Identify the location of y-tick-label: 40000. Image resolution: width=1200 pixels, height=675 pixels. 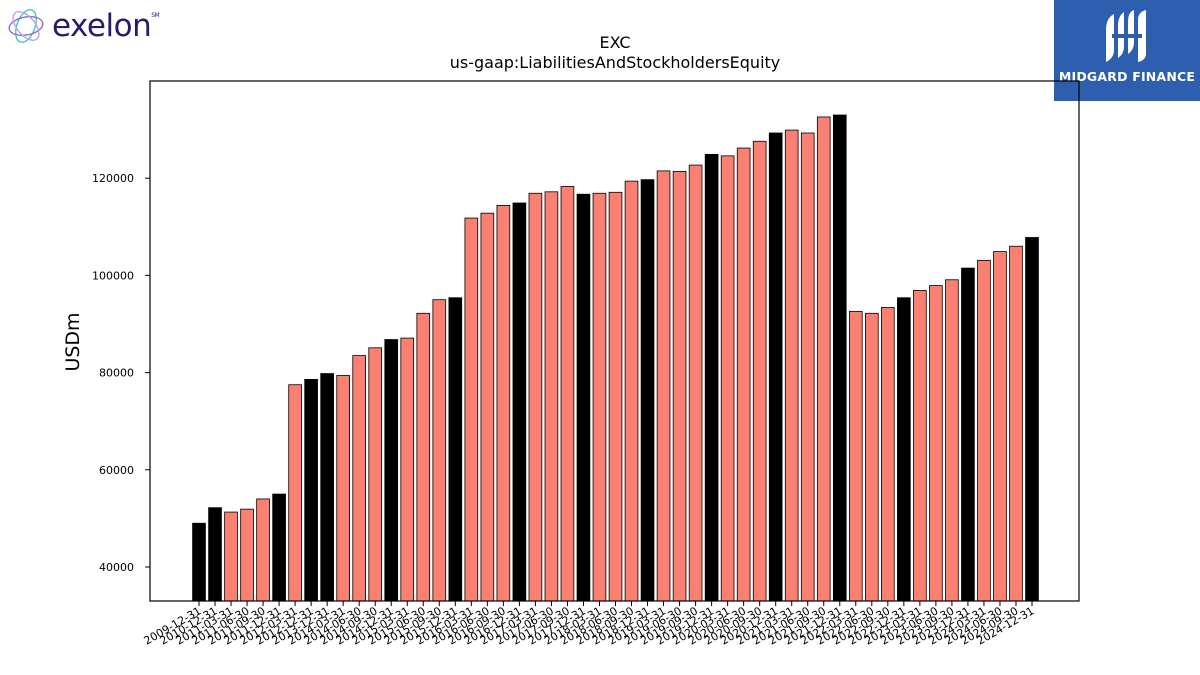
(116, 567).